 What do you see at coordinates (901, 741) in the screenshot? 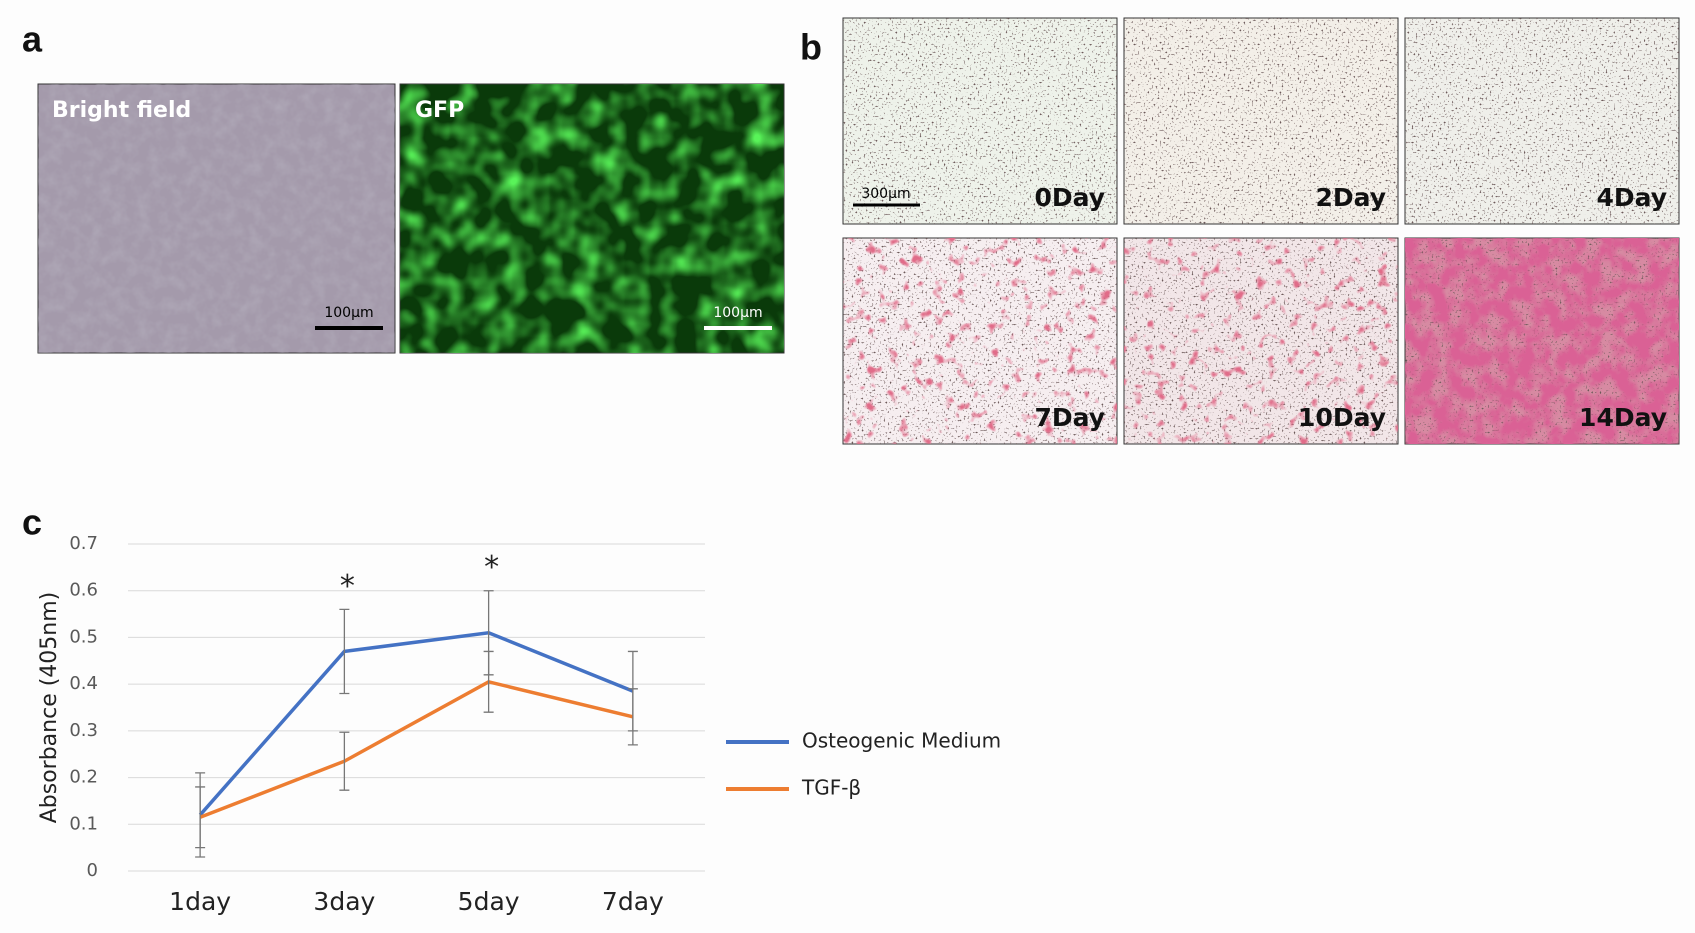
I see `legend-label: Osteogenic Medium` at bounding box center [901, 741].